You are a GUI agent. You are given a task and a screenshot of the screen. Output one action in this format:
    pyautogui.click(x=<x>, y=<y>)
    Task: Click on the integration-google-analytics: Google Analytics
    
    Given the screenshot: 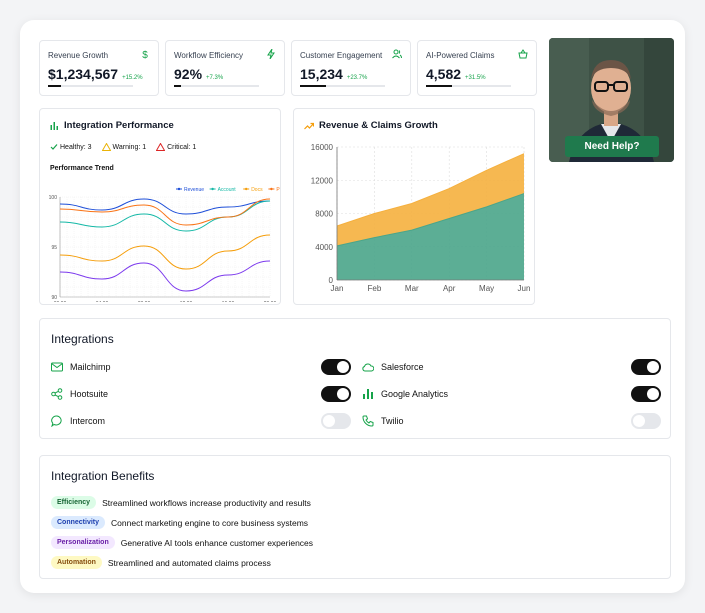 What is the action you would take?
    pyautogui.click(x=405, y=394)
    